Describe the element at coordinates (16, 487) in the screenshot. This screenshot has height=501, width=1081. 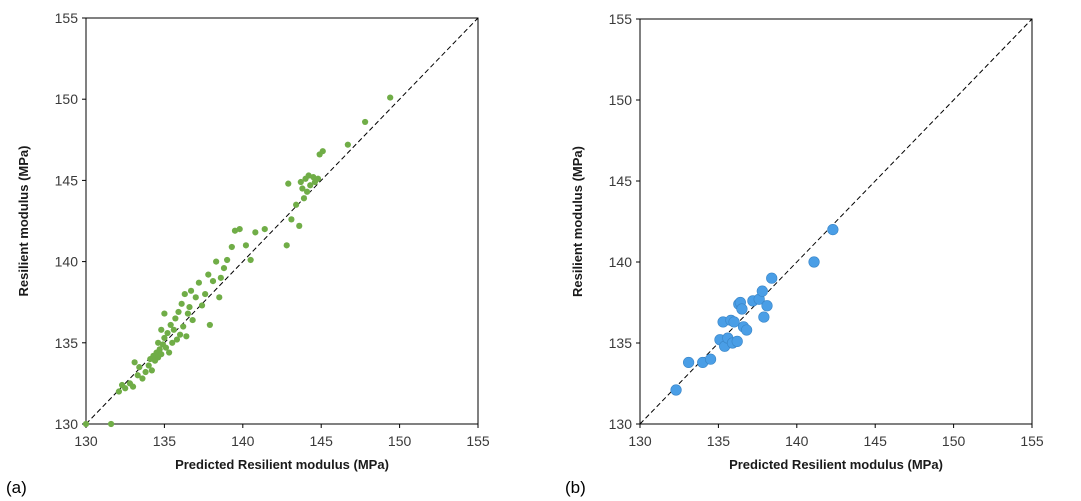
I see `panel-label: (a)` at that location.